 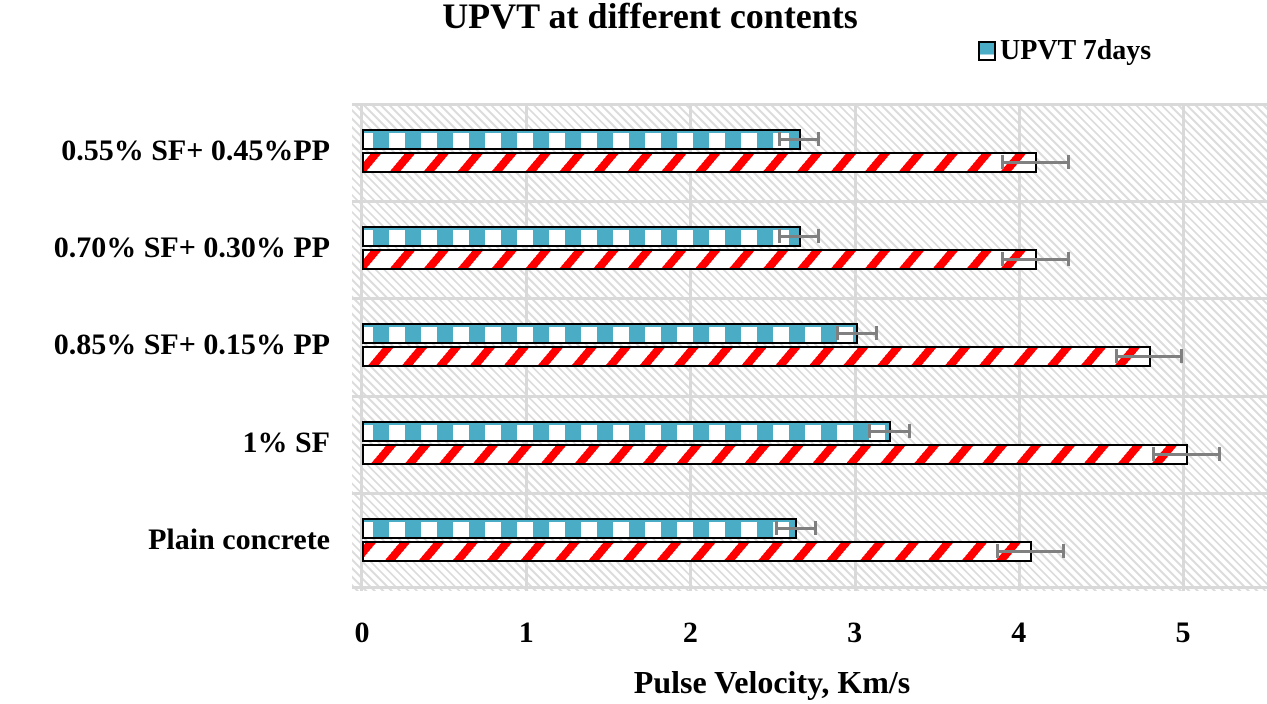 I want to click on x-tick-1: 1, so click(x=526, y=632).